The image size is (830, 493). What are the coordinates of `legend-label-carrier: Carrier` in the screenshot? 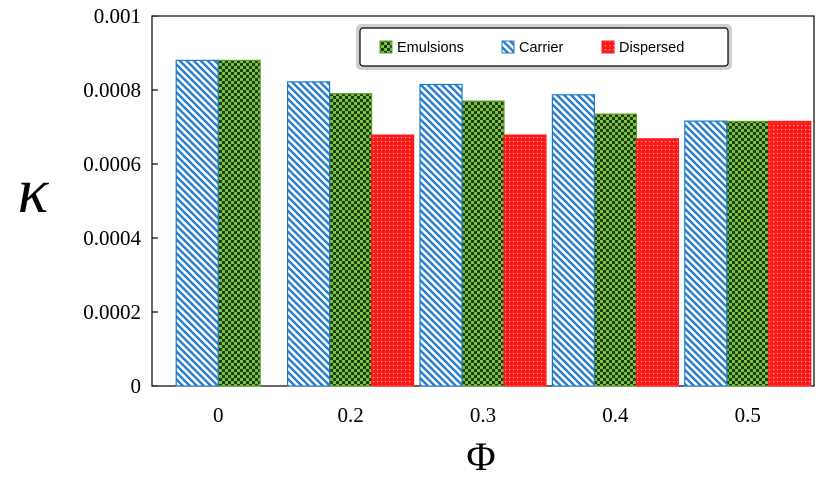 It's located at (541, 48).